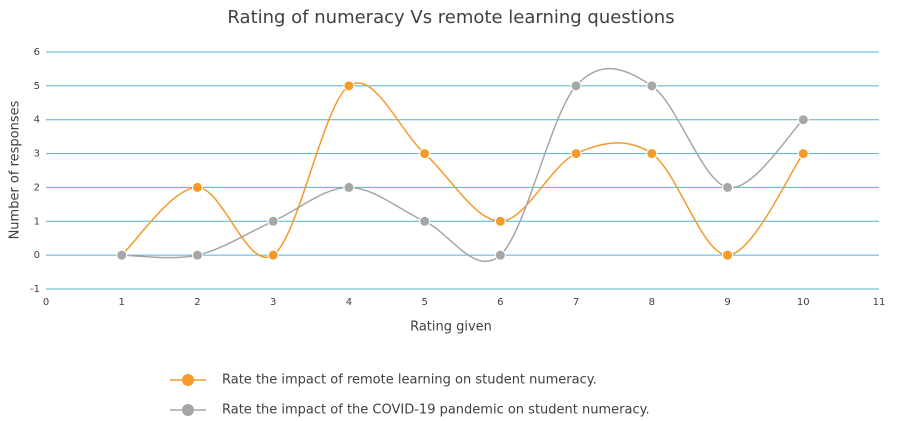  I want to click on x-tick-label: 9, so click(727, 302).